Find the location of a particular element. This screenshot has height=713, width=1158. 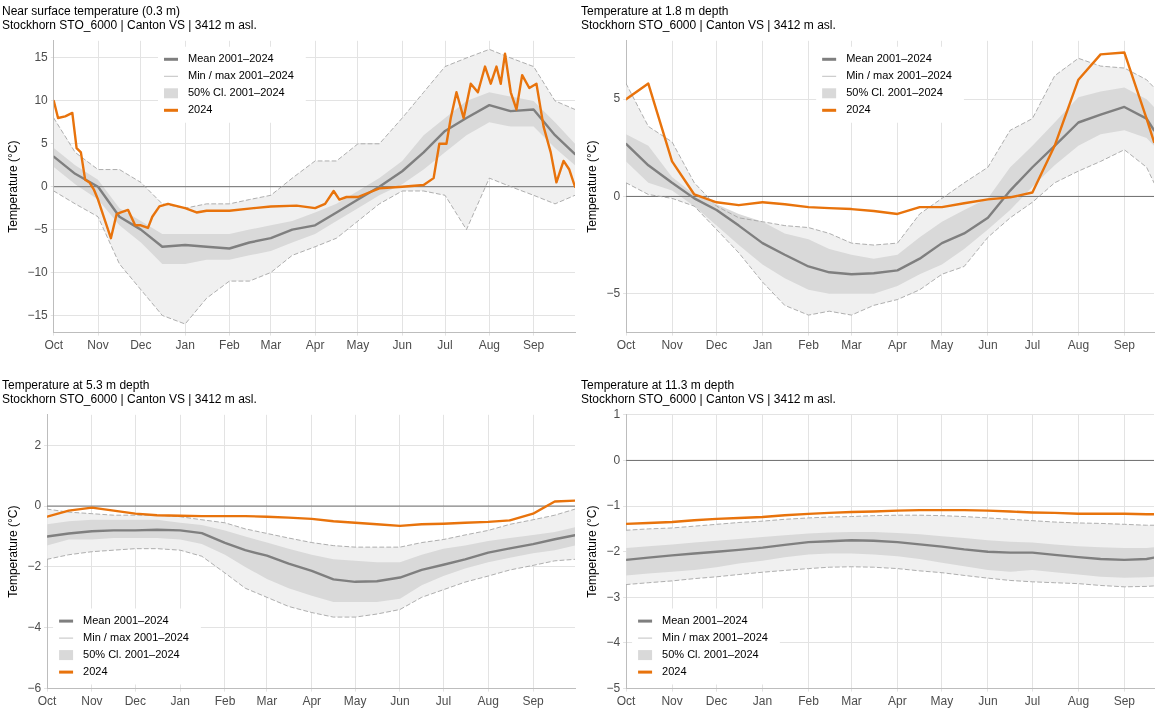

chart-title: Near surface temperature (0.3 m) is located at coordinates (91, 10).